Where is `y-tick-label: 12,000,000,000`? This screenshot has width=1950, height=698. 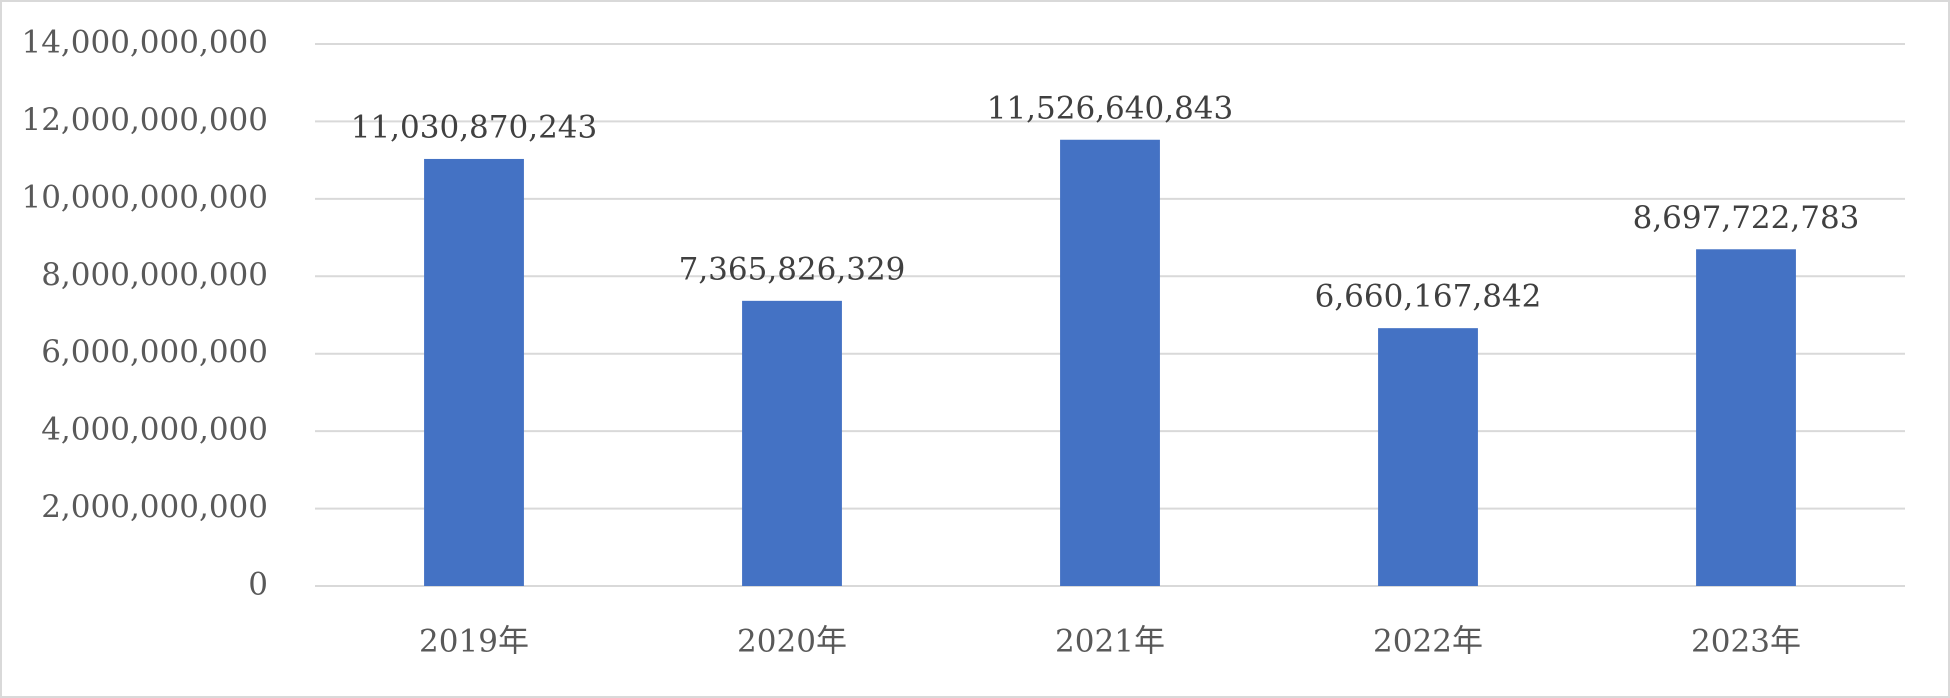 y-tick-label: 12,000,000,000 is located at coordinates (144, 120).